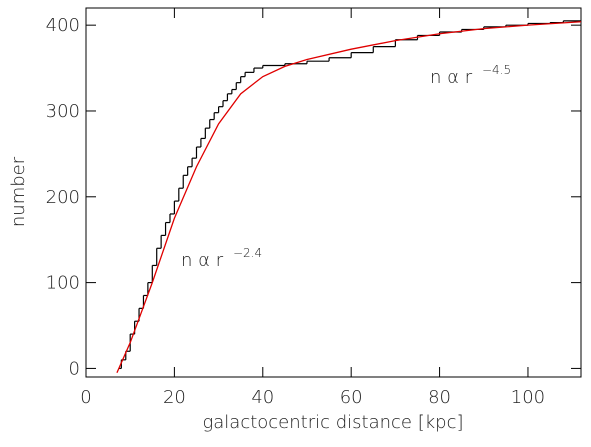 This screenshot has width=591, height=447. I want to click on y-tick-label: 100, so click(63, 283).